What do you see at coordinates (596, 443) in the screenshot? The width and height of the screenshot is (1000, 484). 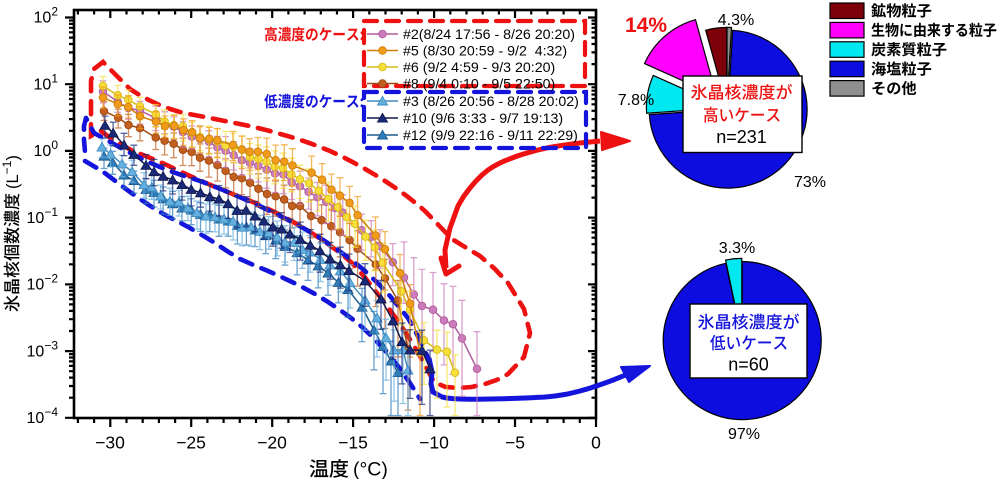 I see `svg-text: 0` at bounding box center [596, 443].